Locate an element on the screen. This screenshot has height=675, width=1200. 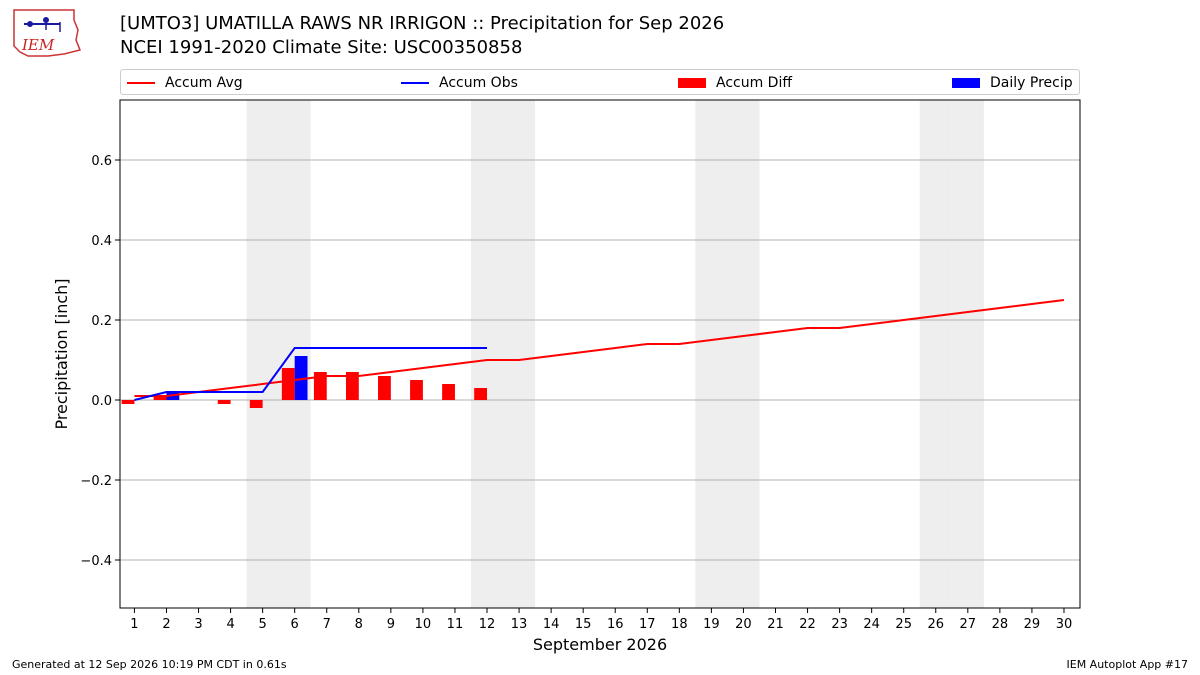
legend-swatch-accum-avg is located at coordinates (141, 83).